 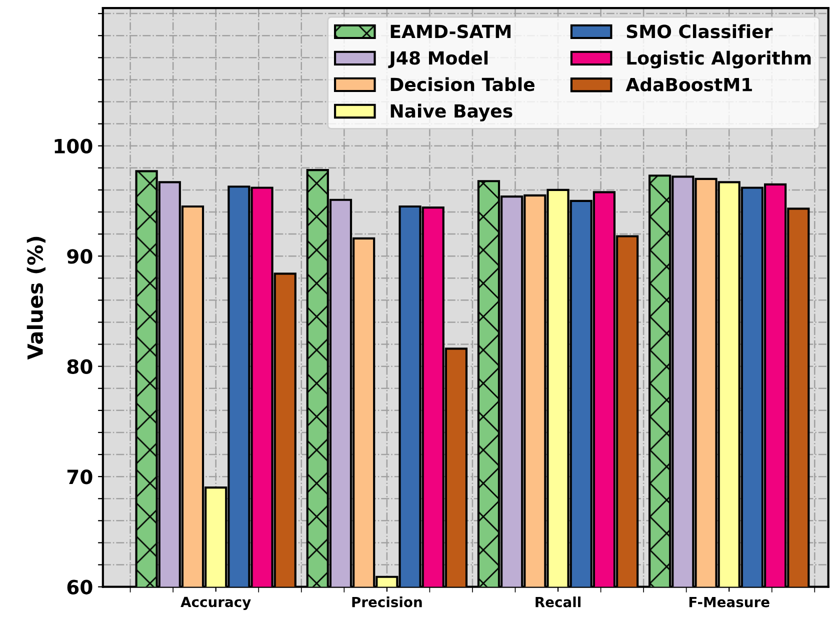 What do you see at coordinates (438, 59) in the screenshot?
I see `legend-label: J48 Model` at bounding box center [438, 59].